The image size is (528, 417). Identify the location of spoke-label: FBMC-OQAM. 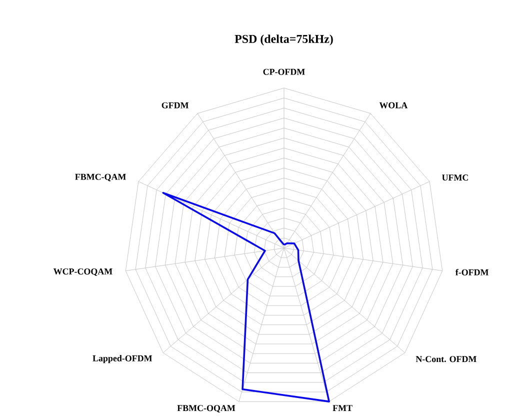
(206, 408).